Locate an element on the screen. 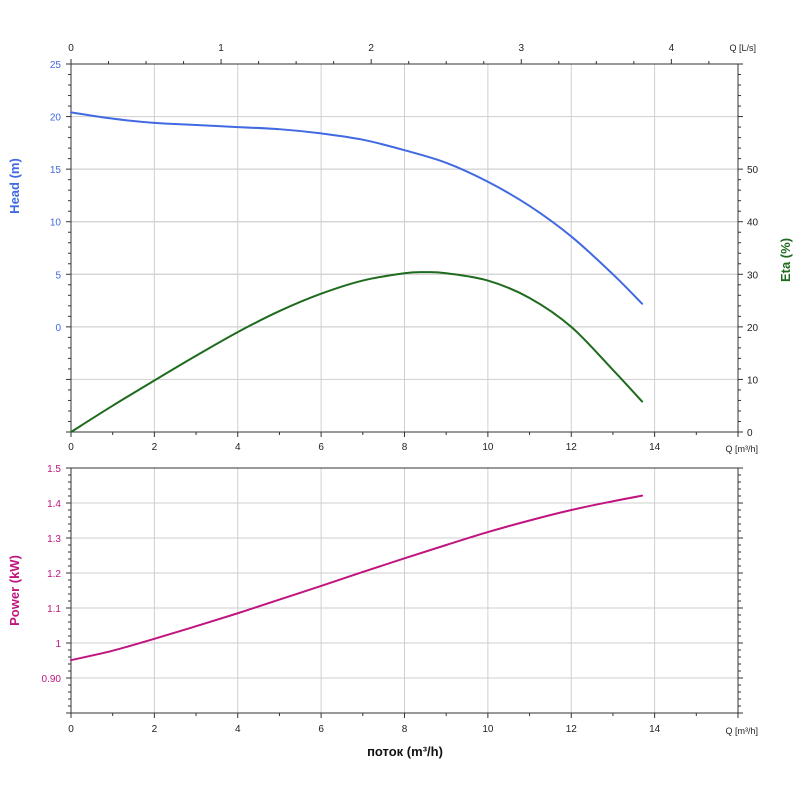  yleft-tick-label: 15 is located at coordinates (56, 170).